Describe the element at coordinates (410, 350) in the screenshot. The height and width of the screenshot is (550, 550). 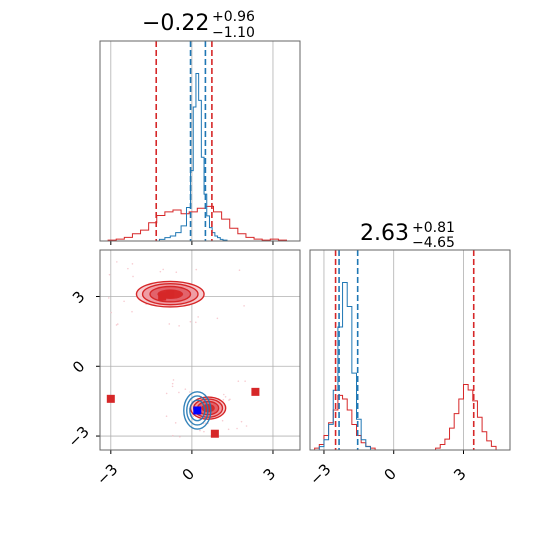
I see `bottom-right-axes-frame` at that location.